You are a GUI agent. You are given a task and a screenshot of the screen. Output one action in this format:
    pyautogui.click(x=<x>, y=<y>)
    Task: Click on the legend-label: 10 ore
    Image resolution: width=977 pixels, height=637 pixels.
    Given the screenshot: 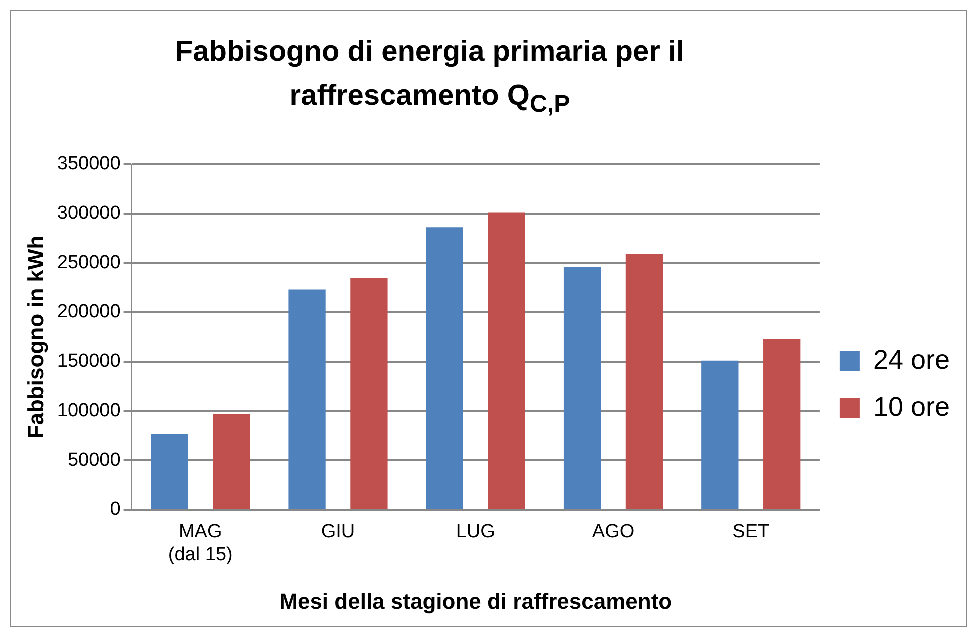 What is the action you would take?
    pyautogui.click(x=911, y=407)
    